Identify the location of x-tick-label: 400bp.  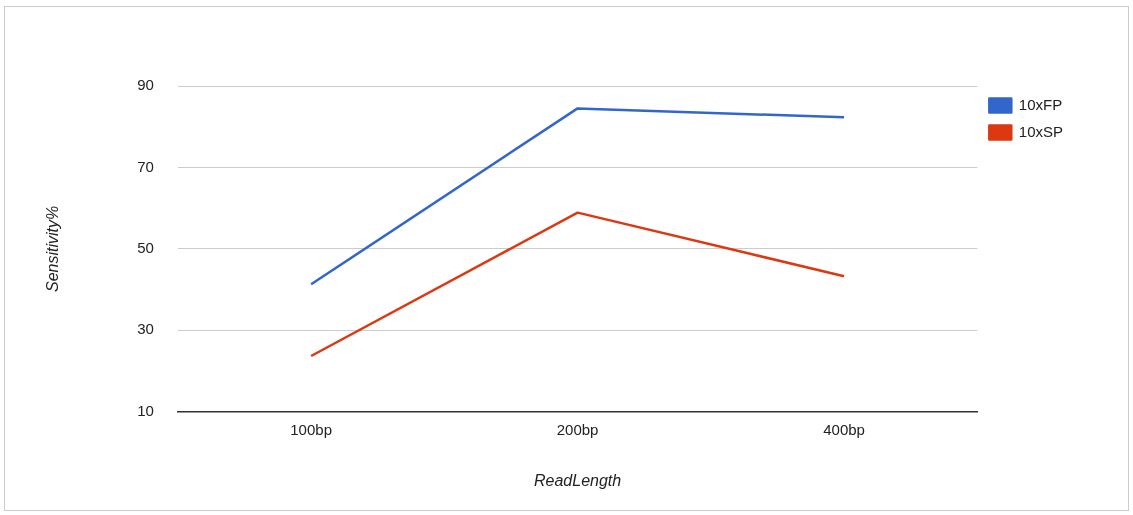
(844, 429).